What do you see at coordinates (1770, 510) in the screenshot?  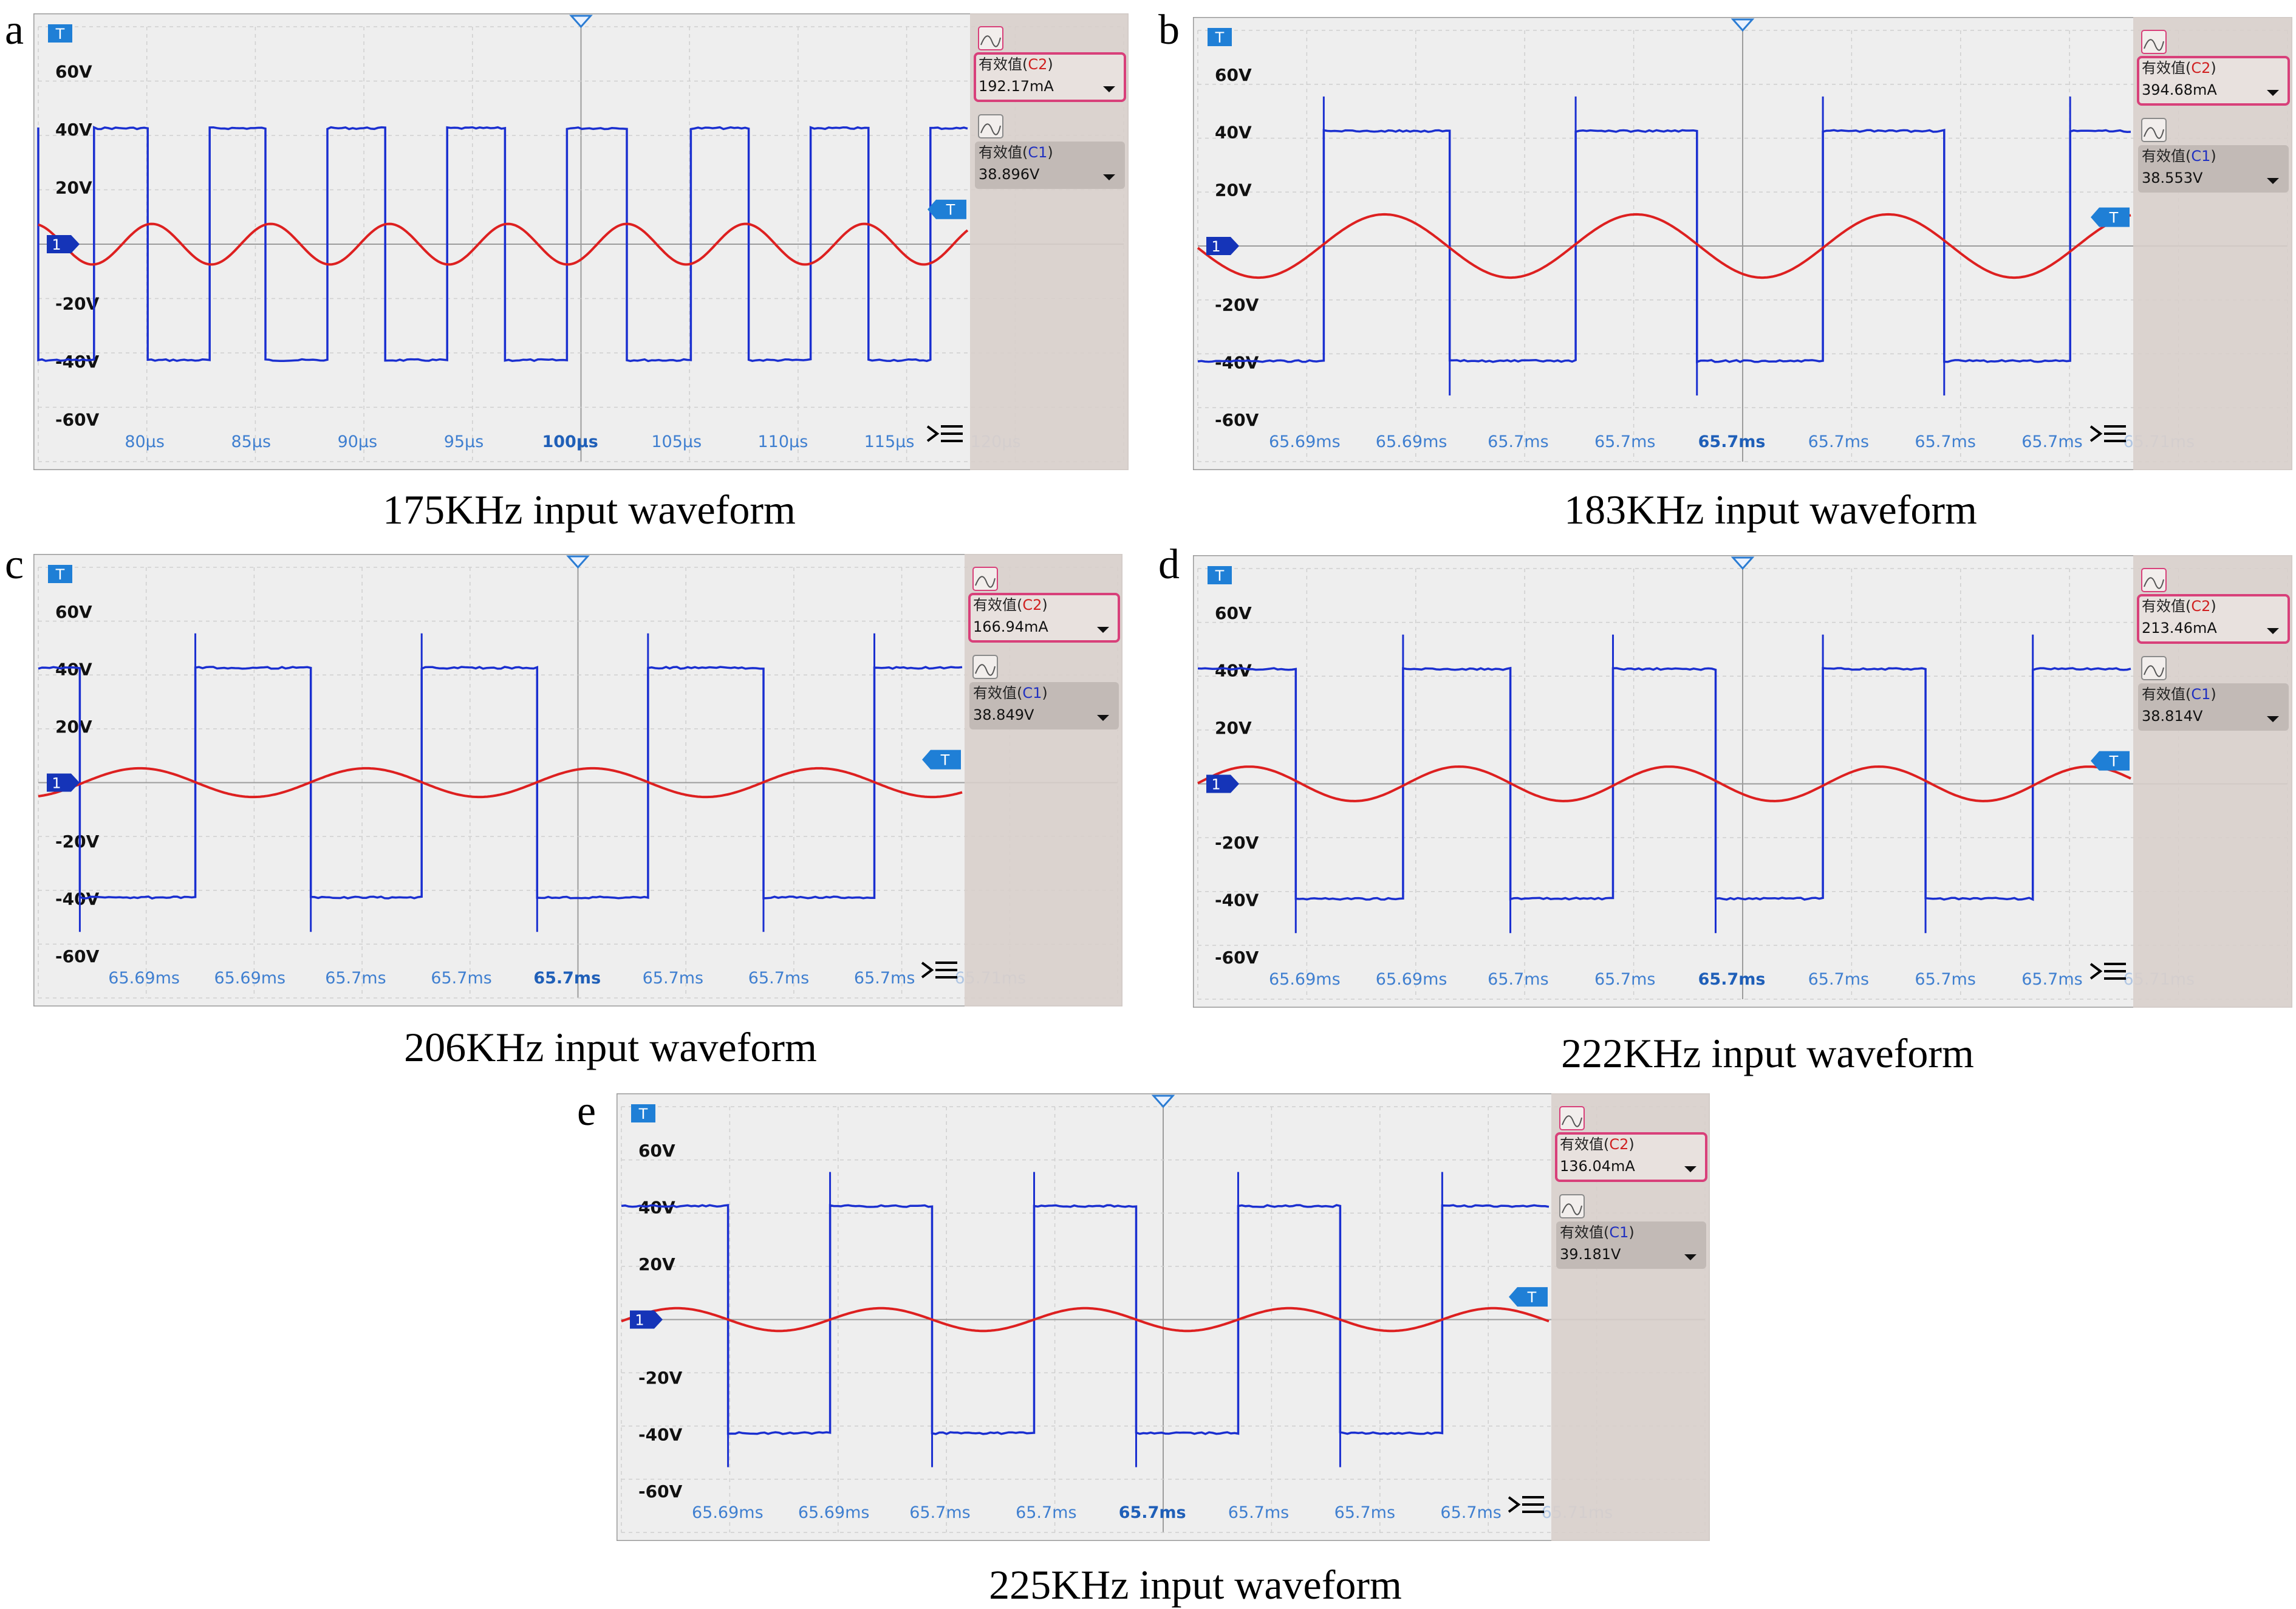 I see `panel-caption: 183KHz input waveform` at bounding box center [1770, 510].